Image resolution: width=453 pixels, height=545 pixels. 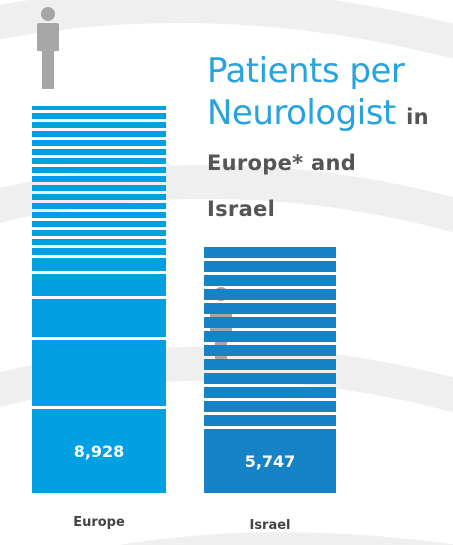 I want to click on person-icon-europe, so click(x=48, y=48).